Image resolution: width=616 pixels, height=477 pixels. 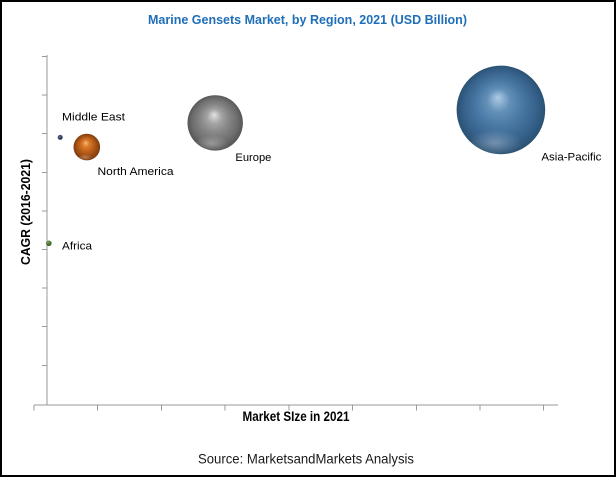 What do you see at coordinates (93, 118) in the screenshot?
I see `svg-text: Middle East` at bounding box center [93, 118].